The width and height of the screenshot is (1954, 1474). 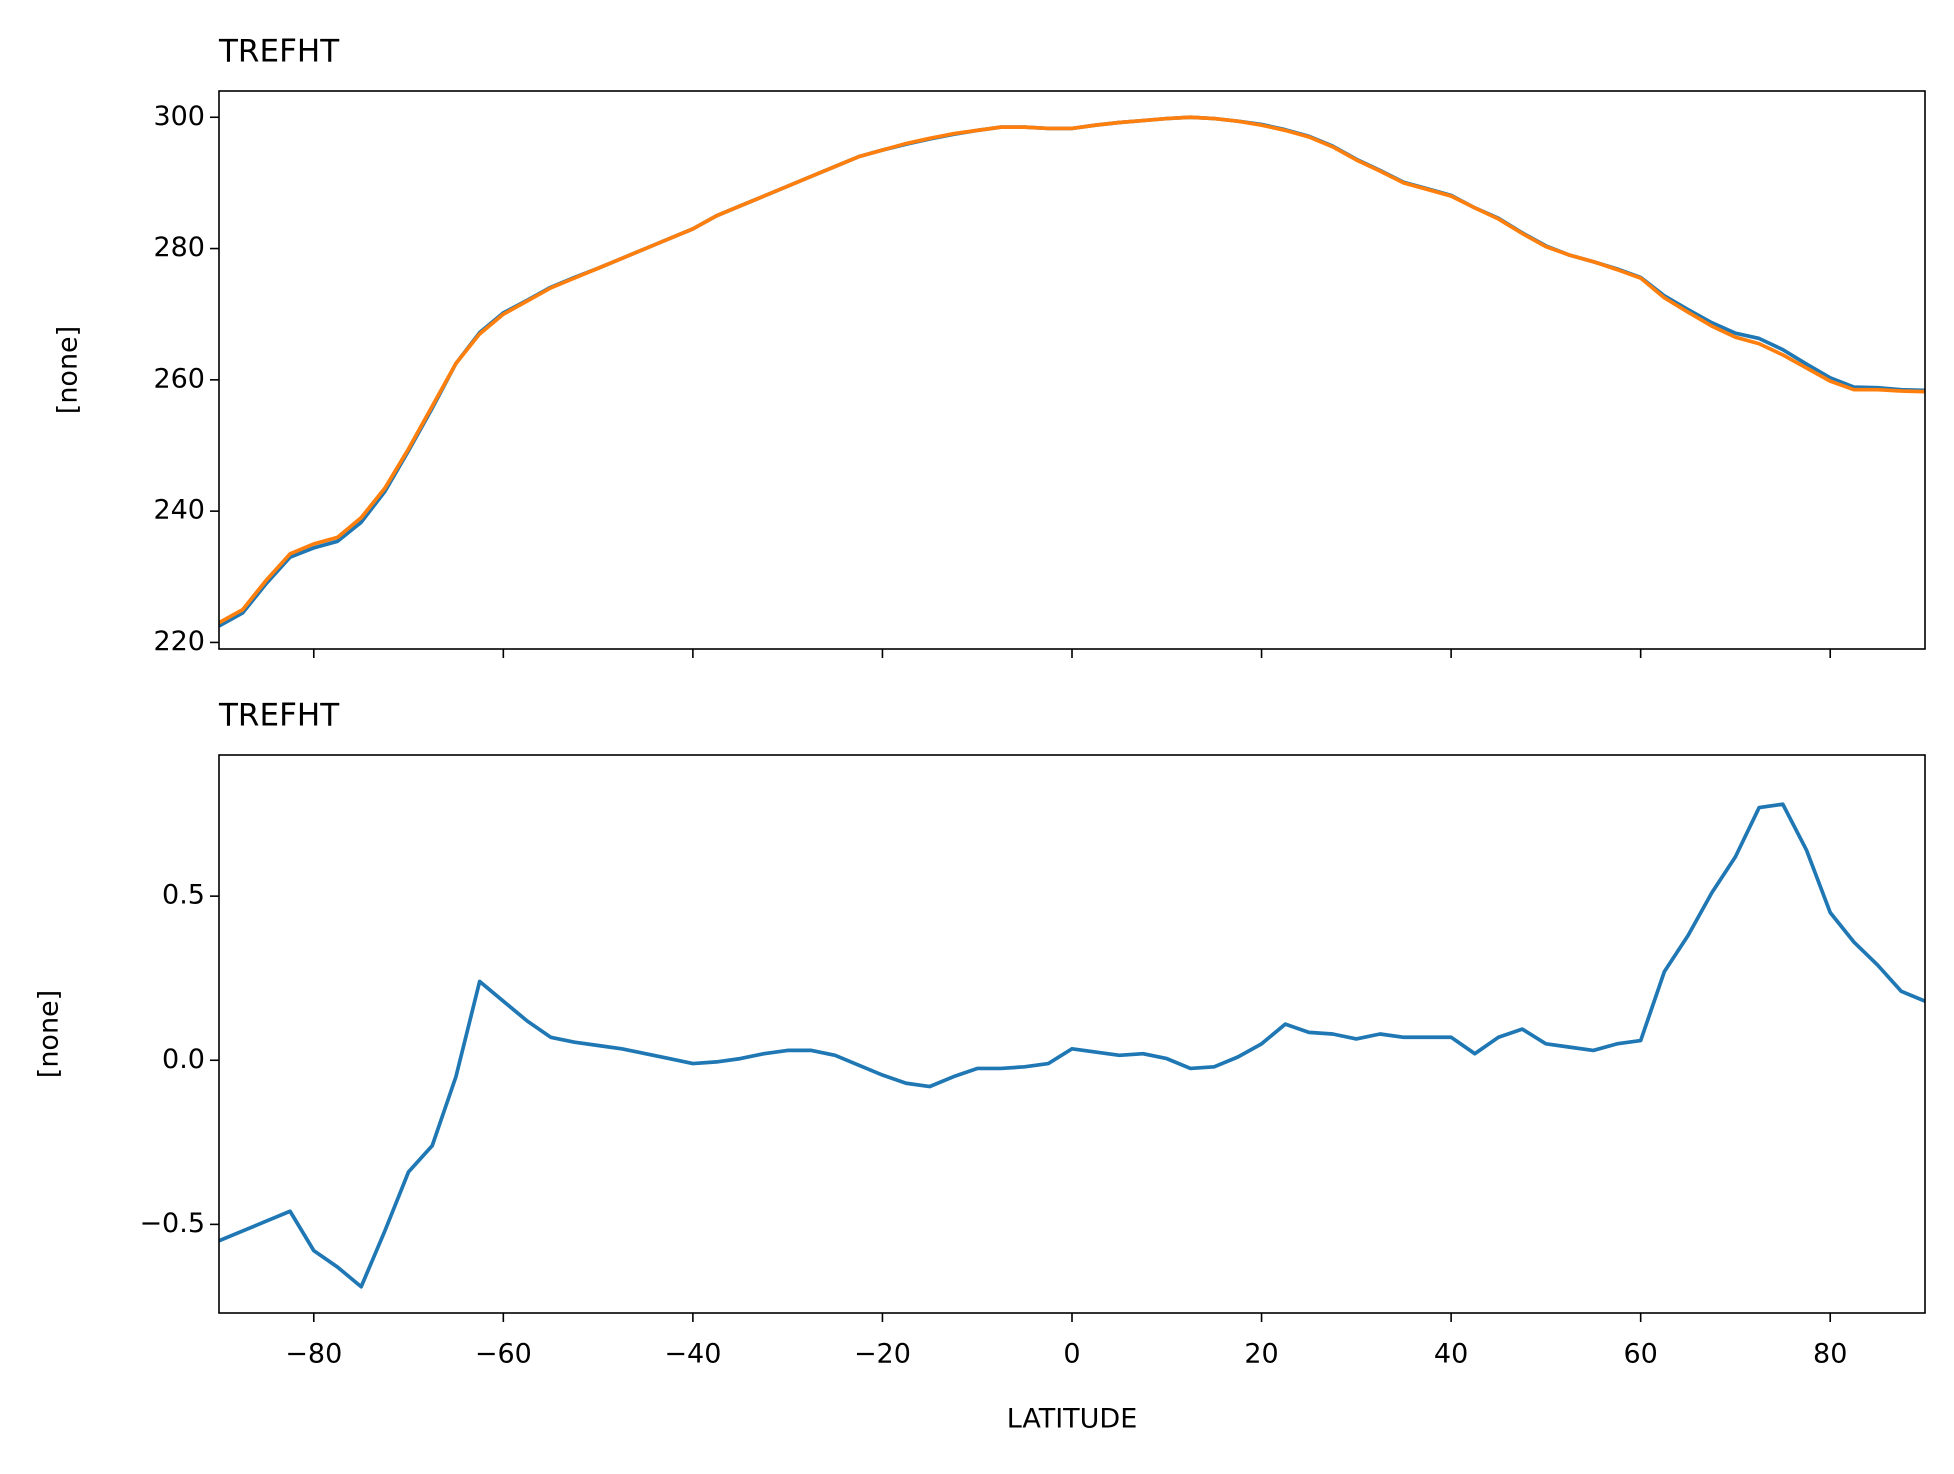 I want to click on y-tick-label: 0.5, so click(x=183, y=895).